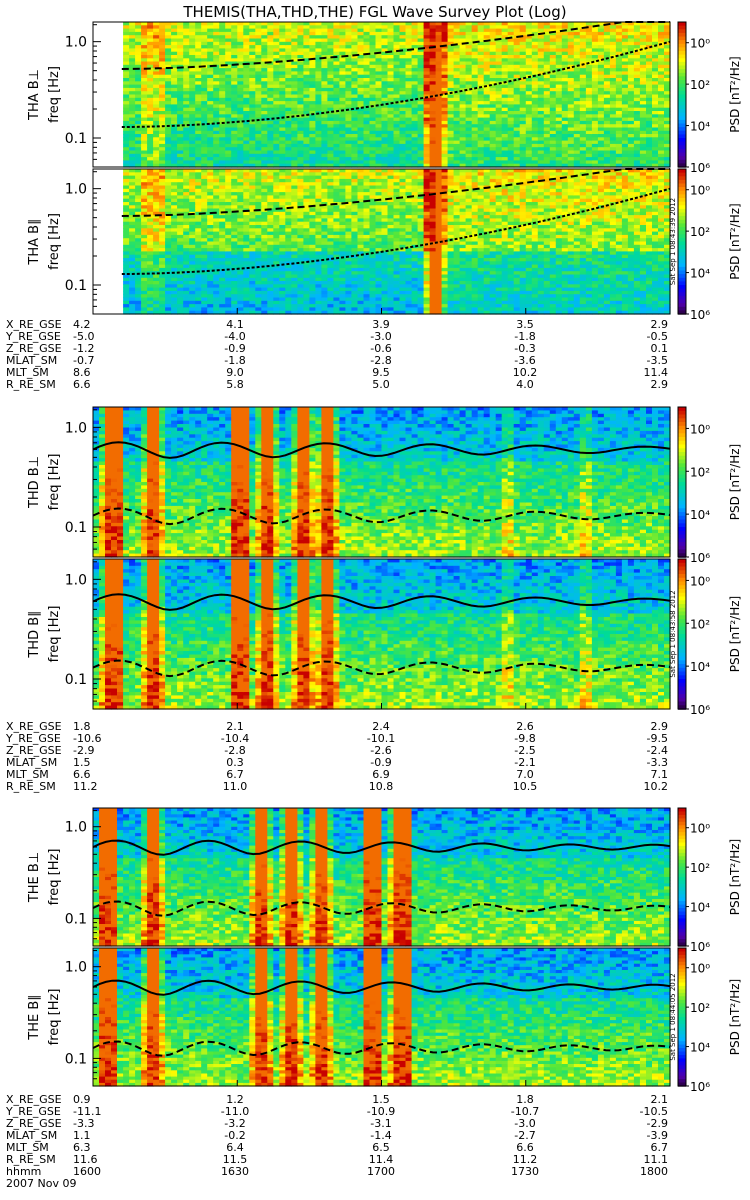 The image size is (750, 1200). Describe the element at coordinates (525, 384) in the screenshot. I see `ephemeris-value: 4.0` at that location.